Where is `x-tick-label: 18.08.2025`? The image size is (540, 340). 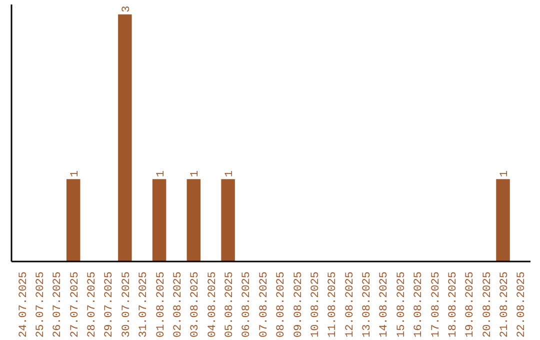
x-tick-label: 18.08.2025 is located at coordinates (453, 304).